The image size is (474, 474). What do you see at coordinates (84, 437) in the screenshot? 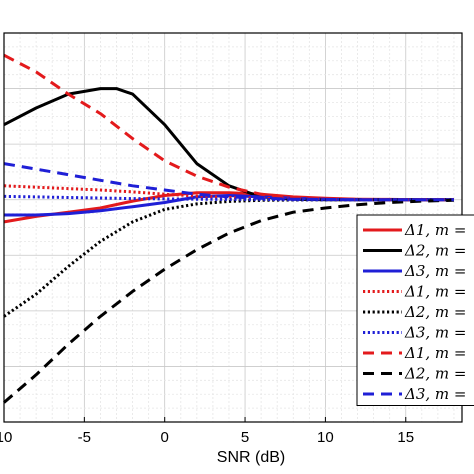
I see `x-tick-label: -5` at bounding box center [84, 437].